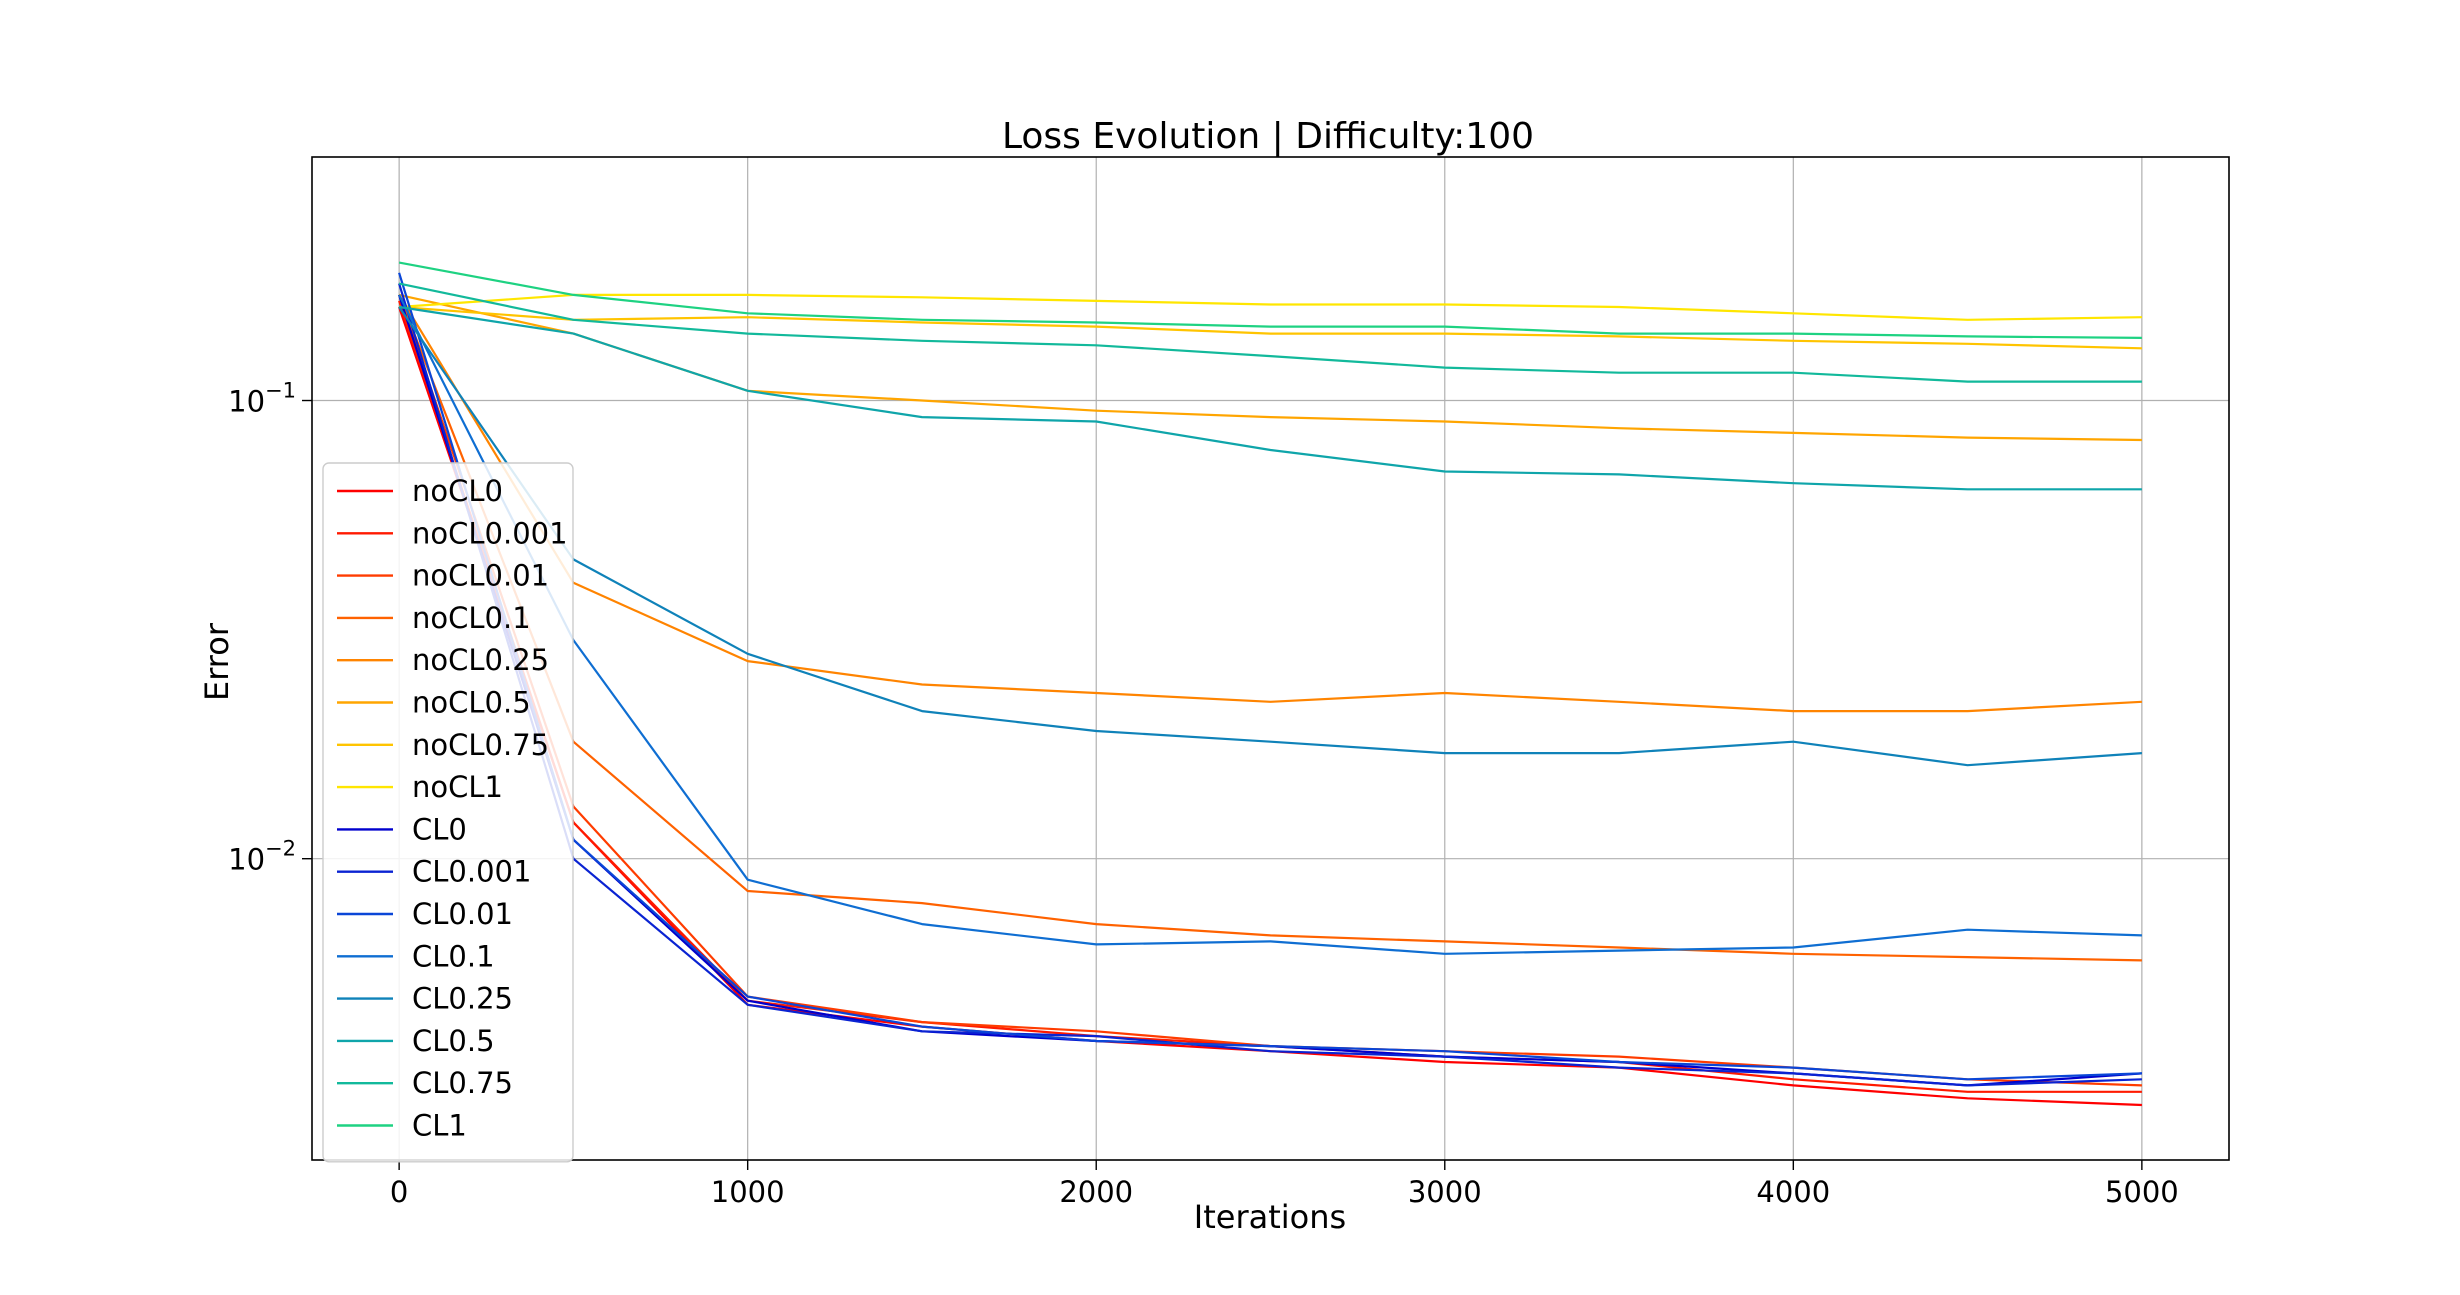  I want to click on legend-label: noCL0.5, so click(471, 703).